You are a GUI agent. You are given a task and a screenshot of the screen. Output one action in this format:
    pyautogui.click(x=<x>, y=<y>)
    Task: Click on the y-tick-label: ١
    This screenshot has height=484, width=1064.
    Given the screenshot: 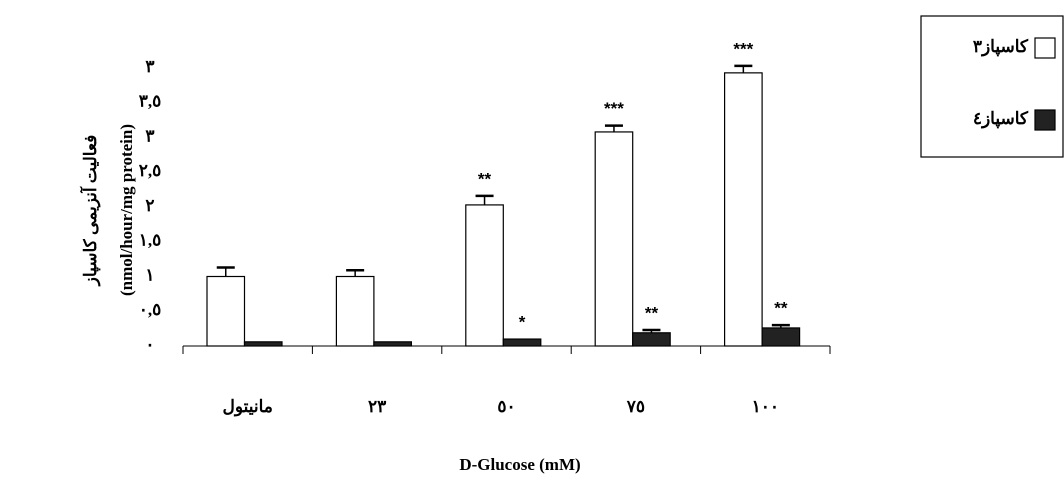 What is the action you would take?
    pyautogui.click(x=149, y=274)
    